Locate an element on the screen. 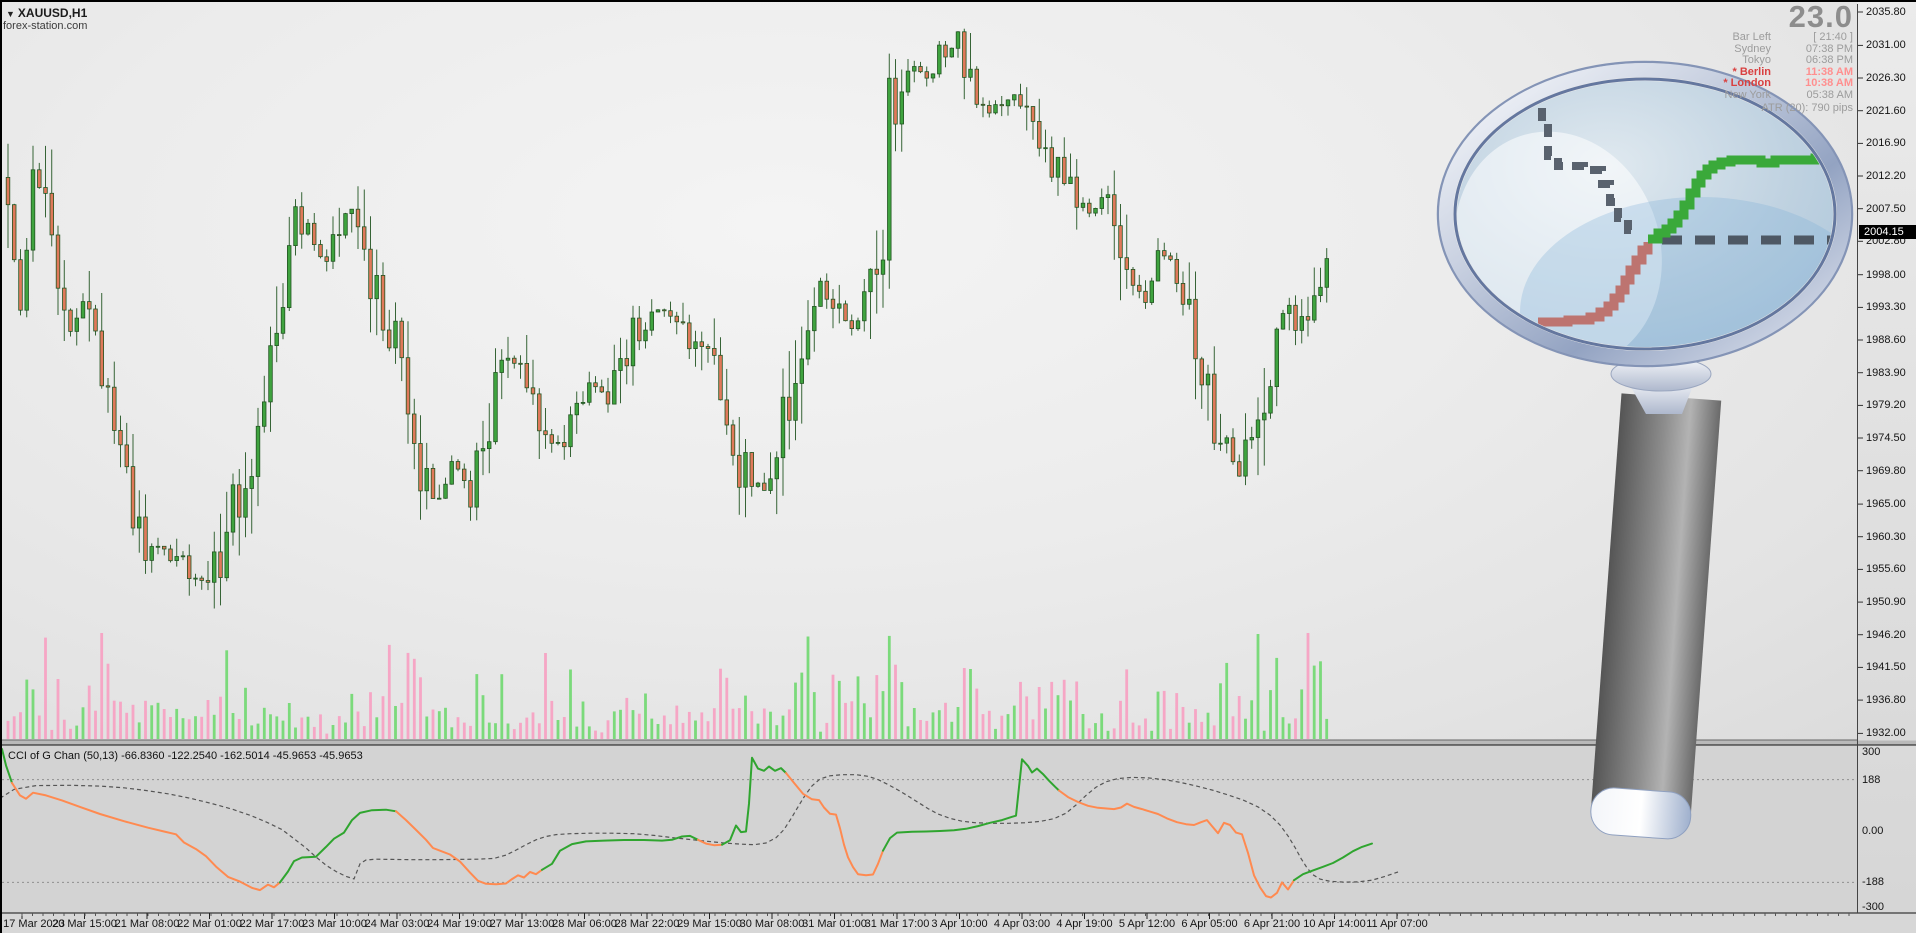 This screenshot has height=933, width=1916. dropdown-arrow-icon: ▼ is located at coordinates (10, 14).